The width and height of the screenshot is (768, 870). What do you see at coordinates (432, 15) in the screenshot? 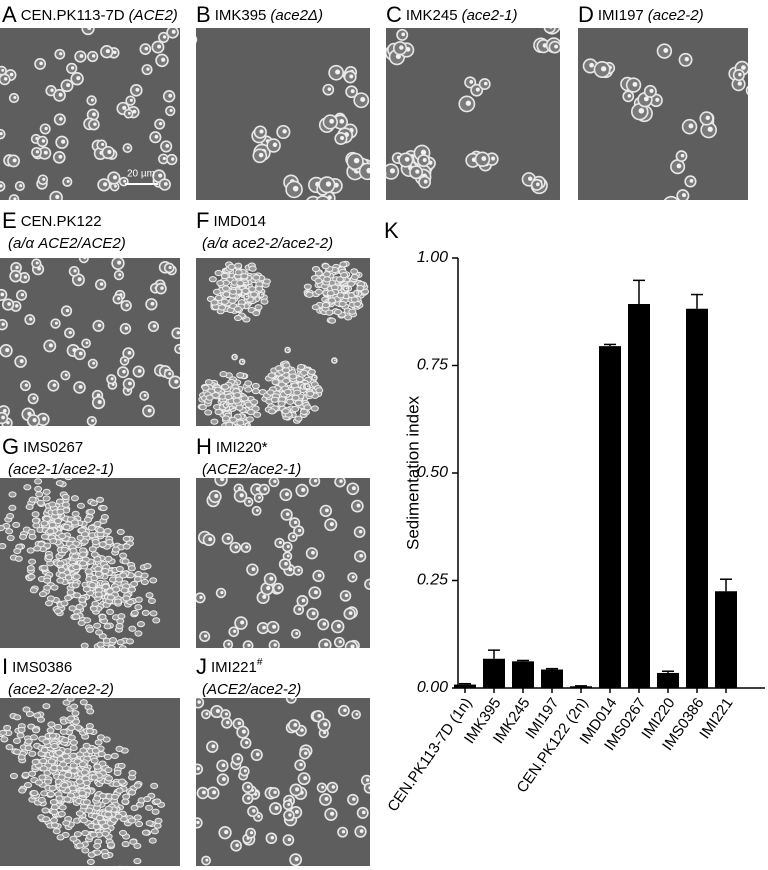
I see `strain-name: IMK245` at bounding box center [432, 15].